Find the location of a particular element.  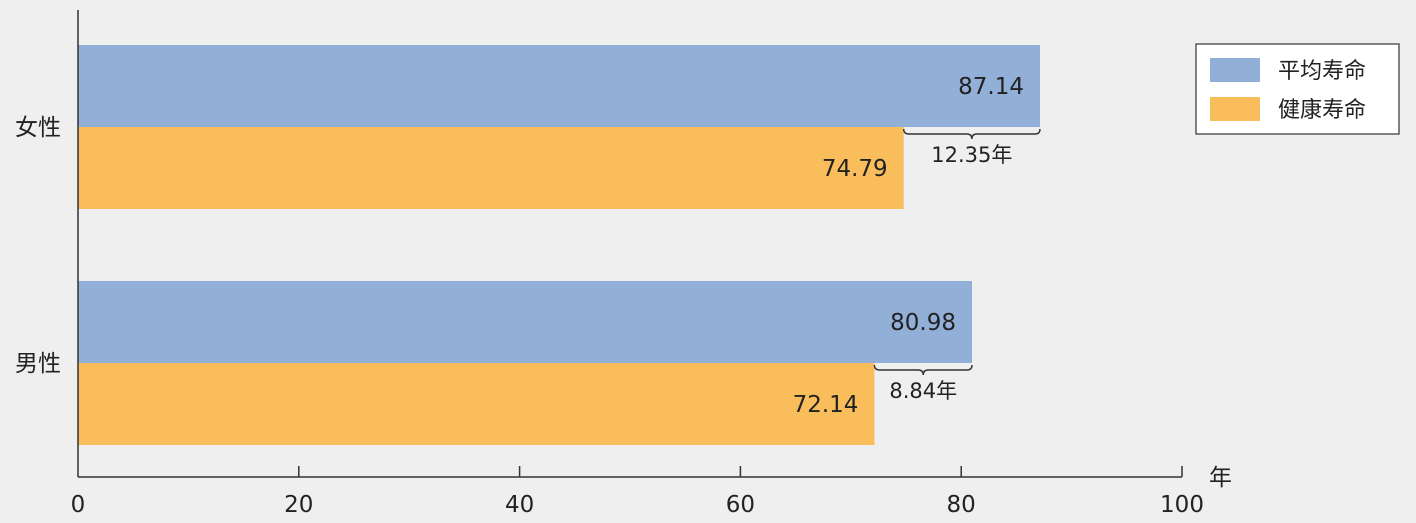

x-axis-unit: 年 is located at coordinates (1220, 478).